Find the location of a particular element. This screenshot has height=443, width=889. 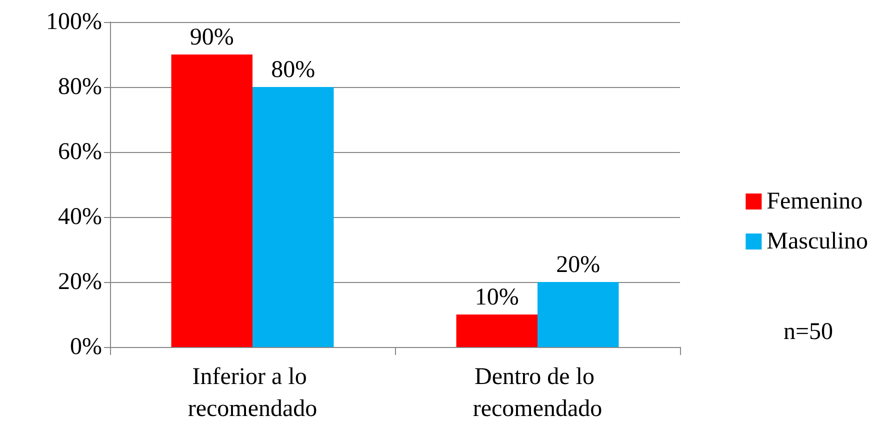

y-tick-label: 20% is located at coordinates (80, 282).